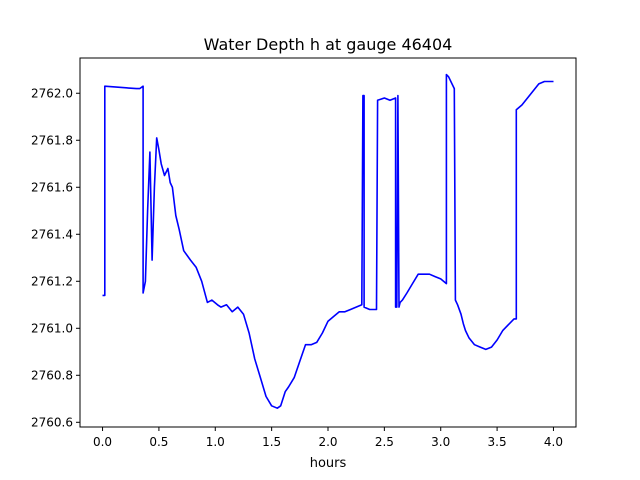 This screenshot has width=640, height=480. I want to click on x-axis: 0.0 0.5 1.0 1.5 2.0 2.5 3.0 3.5 4.0, so click(328, 438).